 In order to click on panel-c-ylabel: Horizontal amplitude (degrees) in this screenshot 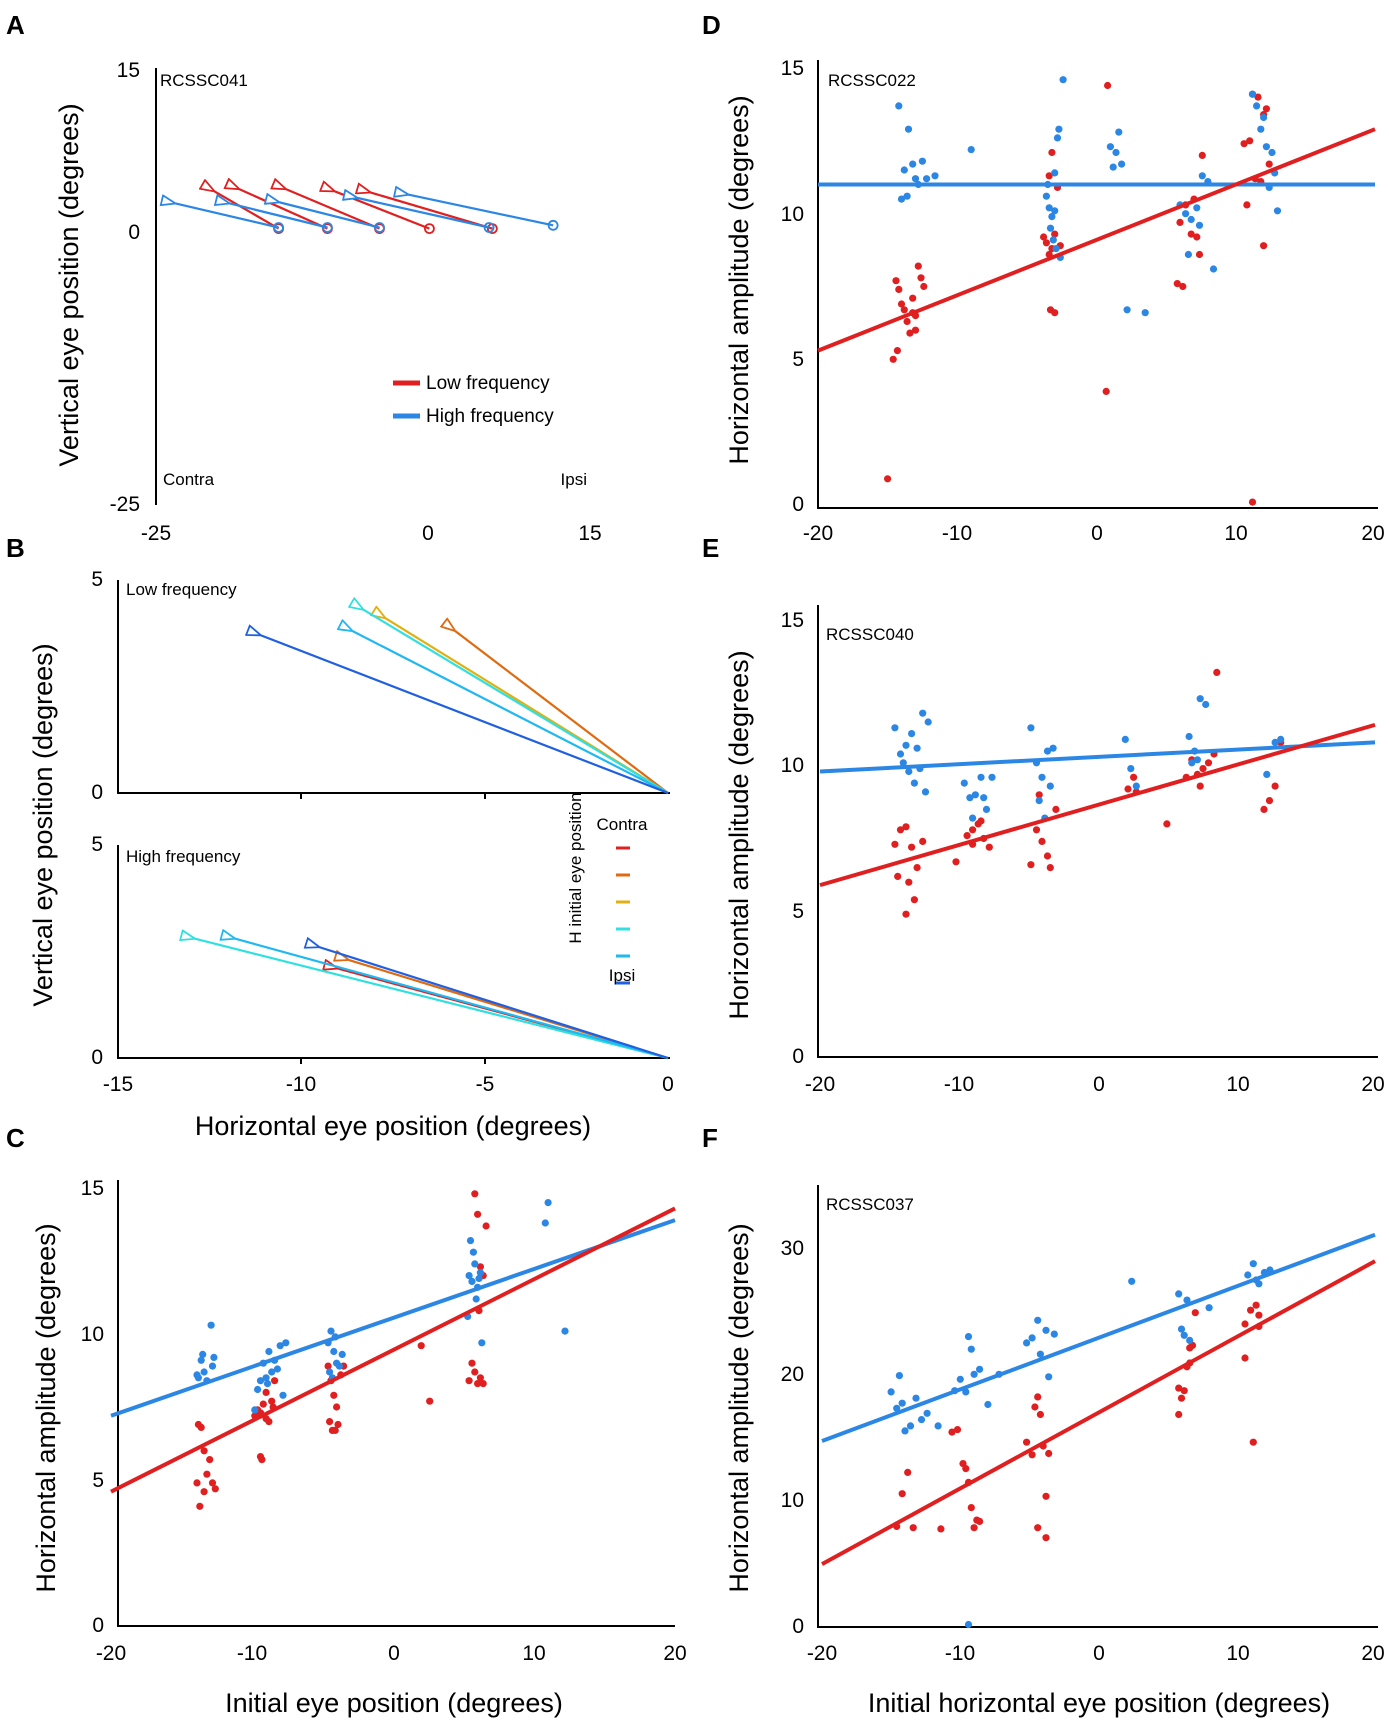, I will do `click(46, 1407)`.